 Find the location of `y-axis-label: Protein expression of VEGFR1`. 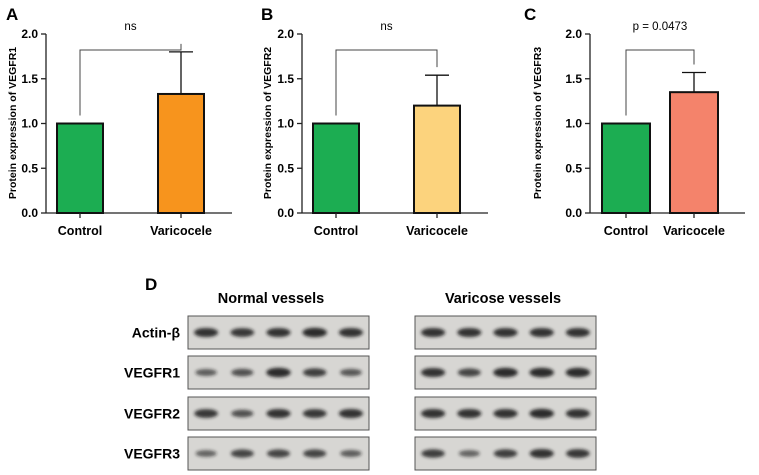

y-axis-label: Protein expression of VEGFR1 is located at coordinates (13, 123).